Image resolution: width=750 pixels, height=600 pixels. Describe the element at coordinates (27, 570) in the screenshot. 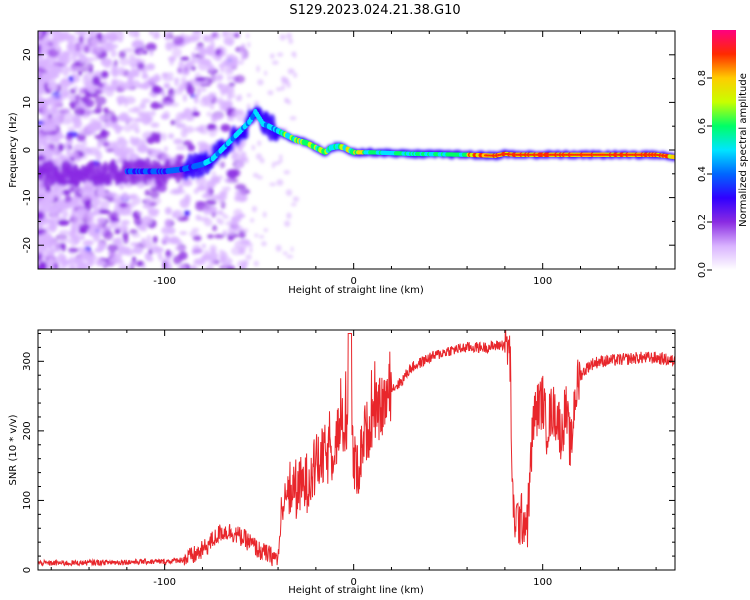

I see `snr-y-tick-label: 0` at that location.